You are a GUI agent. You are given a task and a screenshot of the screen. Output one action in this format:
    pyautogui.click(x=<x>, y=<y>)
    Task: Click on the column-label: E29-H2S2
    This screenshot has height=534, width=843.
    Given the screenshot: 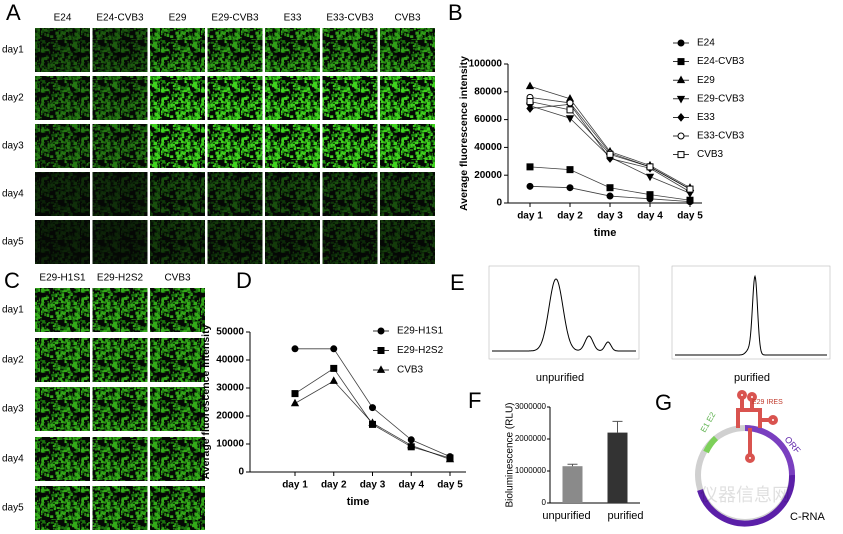 What is the action you would take?
    pyautogui.click(x=120, y=278)
    